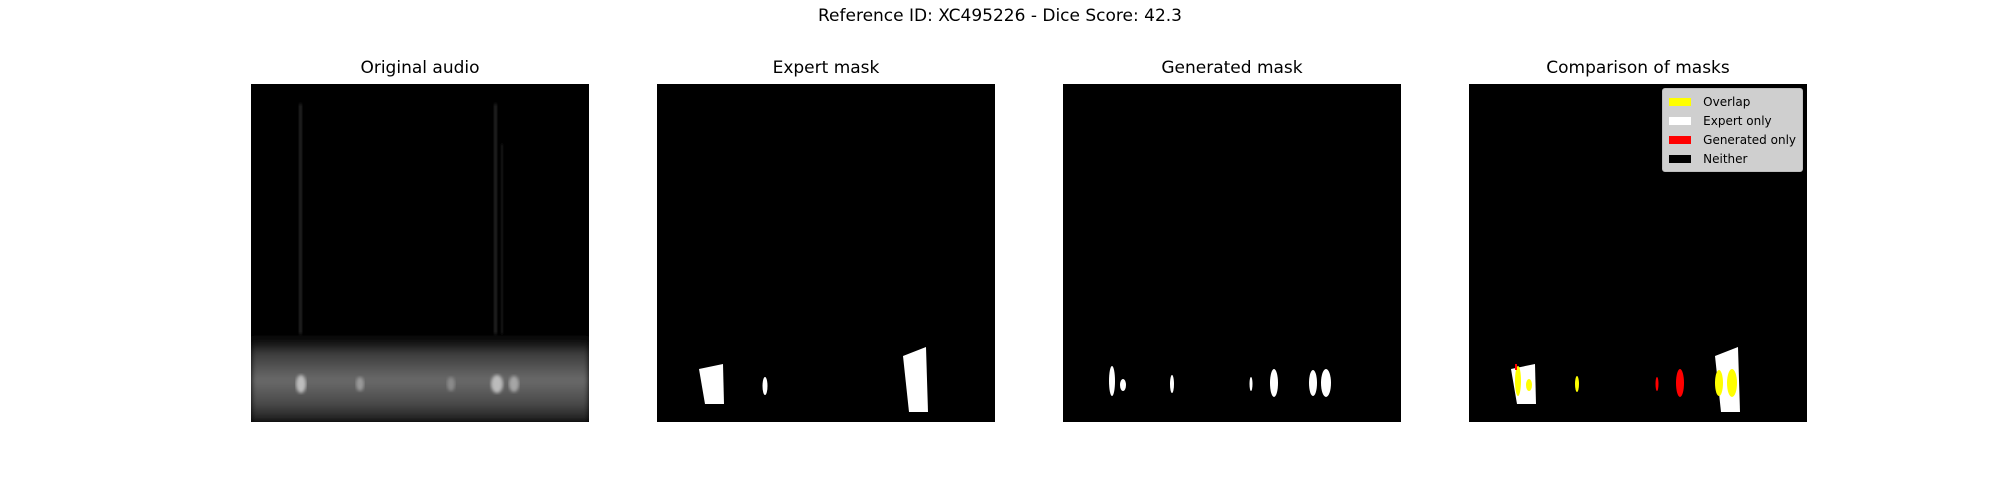  What do you see at coordinates (813, 379) in the screenshot?
I see `expert-mask-image` at bounding box center [813, 379].